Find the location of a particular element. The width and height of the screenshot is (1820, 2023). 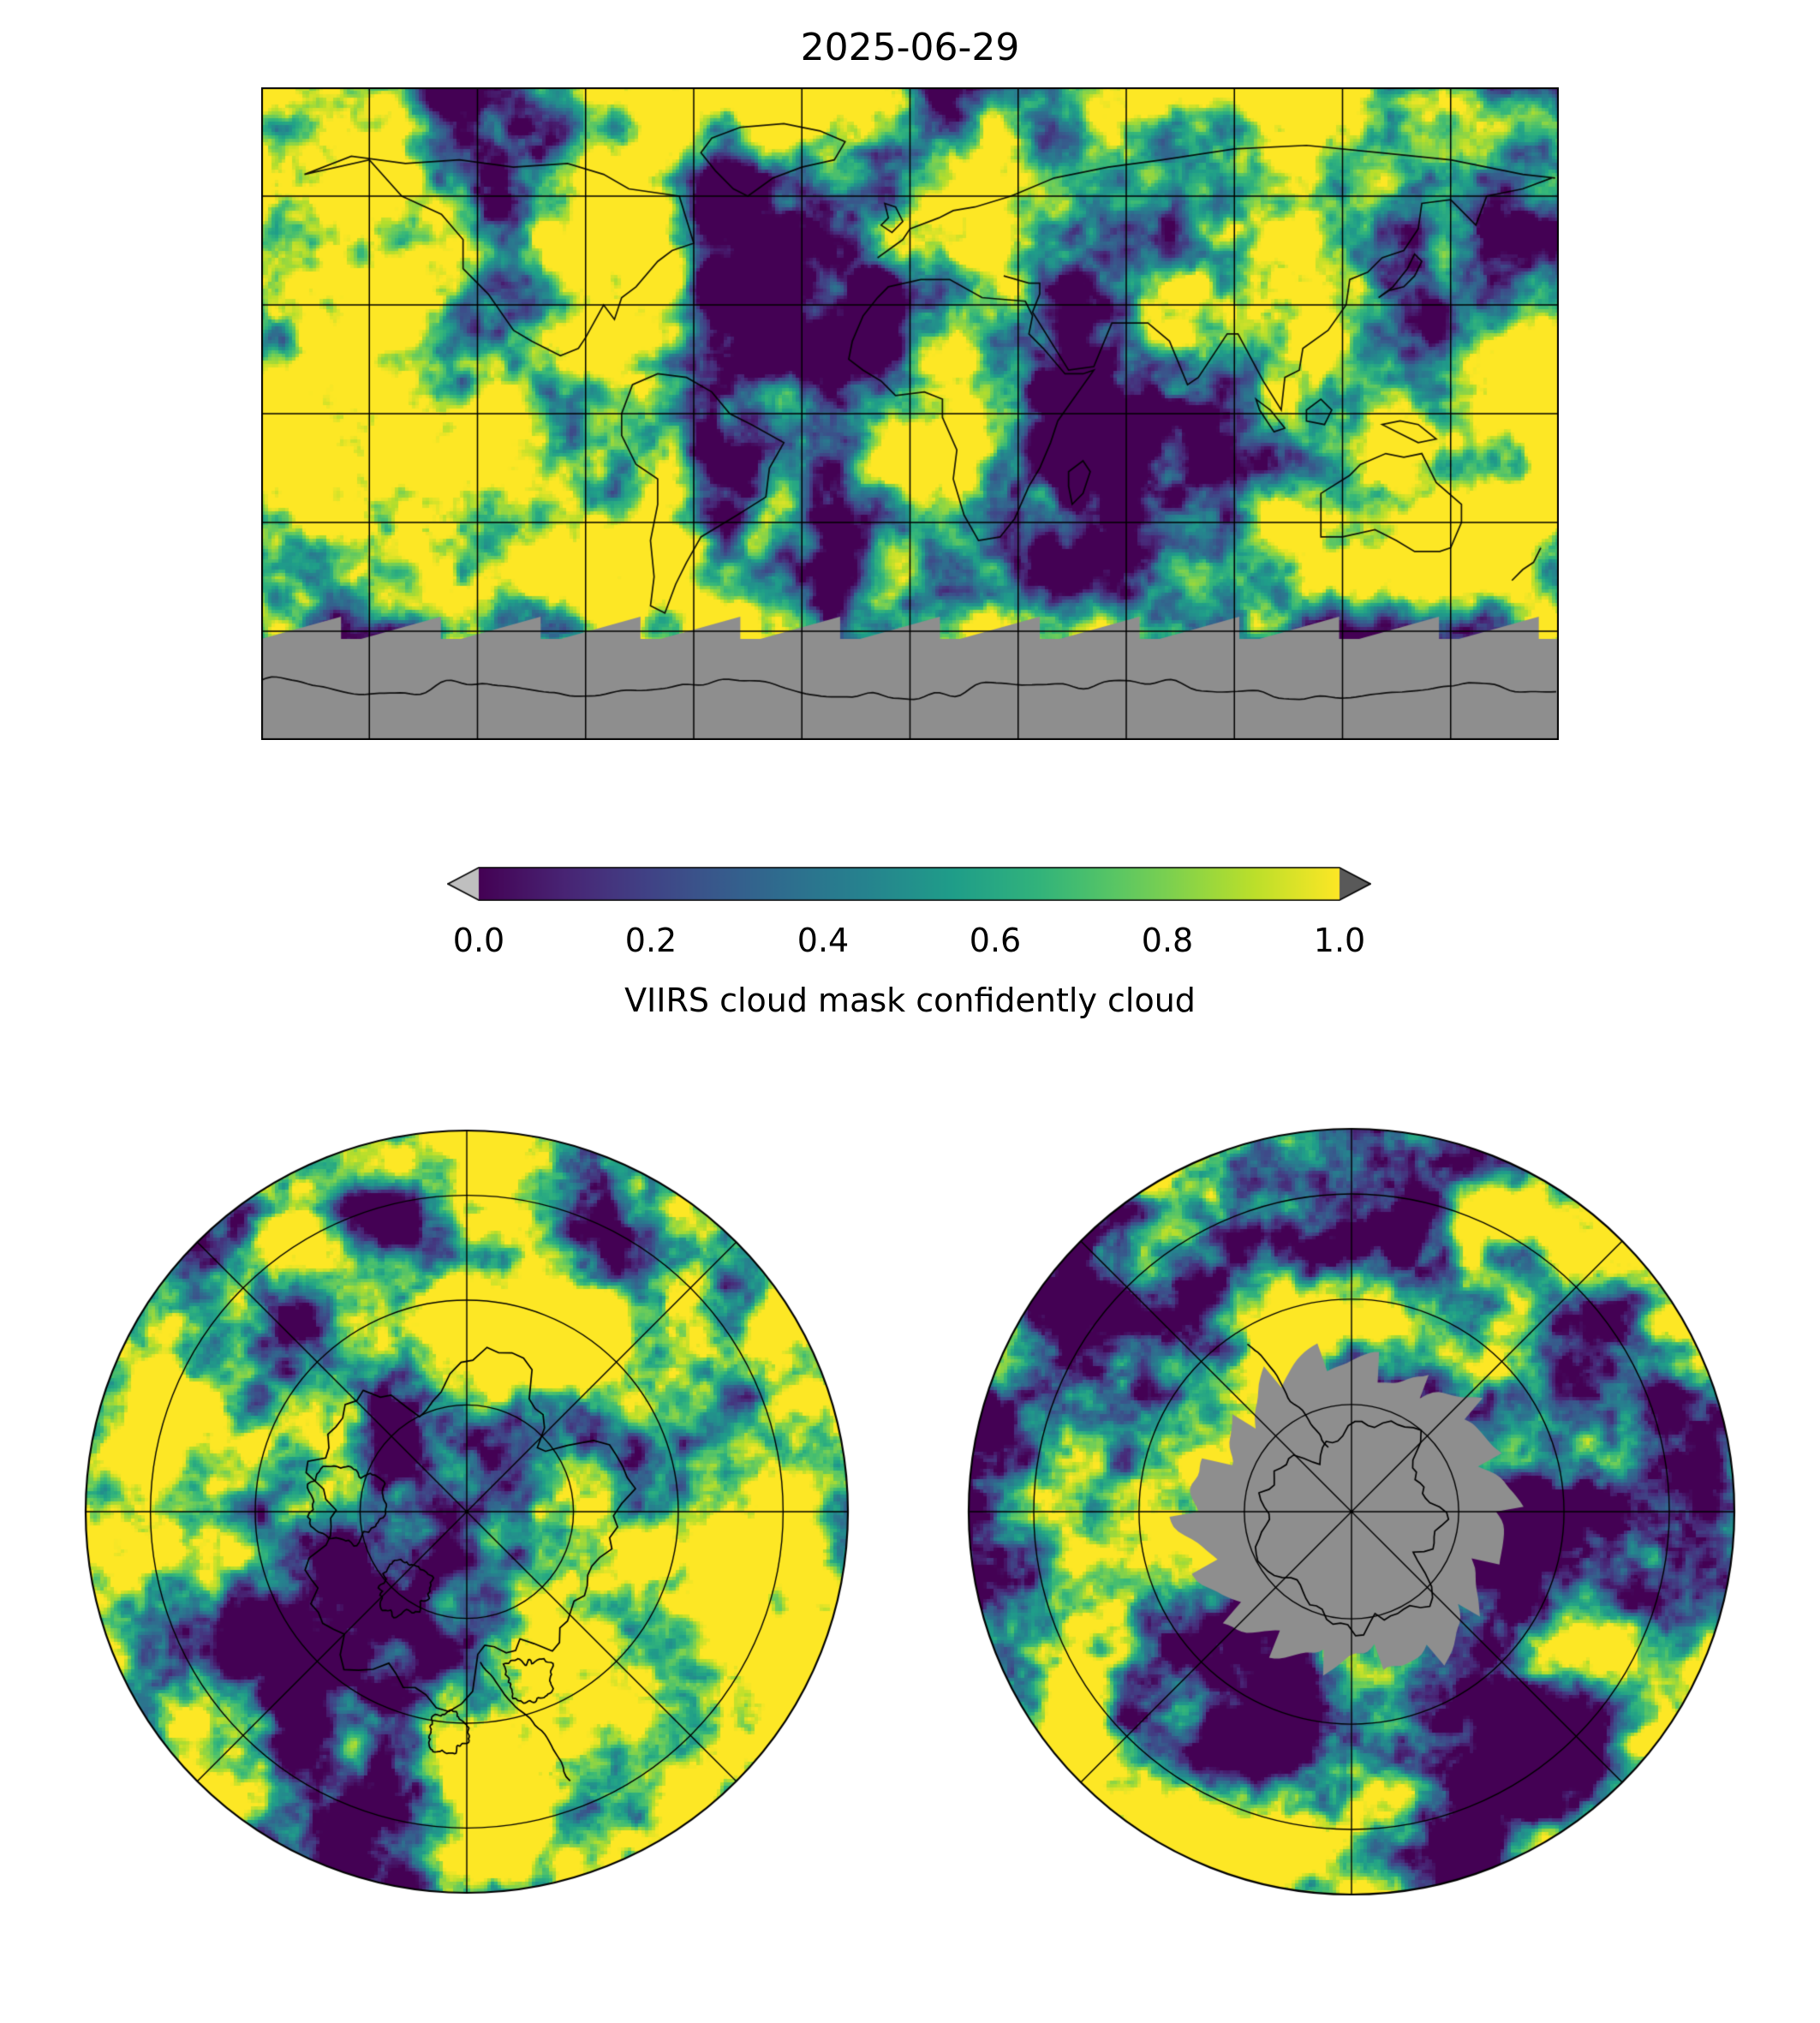

colorbar-tick-label: 1.0 is located at coordinates (1339, 940).